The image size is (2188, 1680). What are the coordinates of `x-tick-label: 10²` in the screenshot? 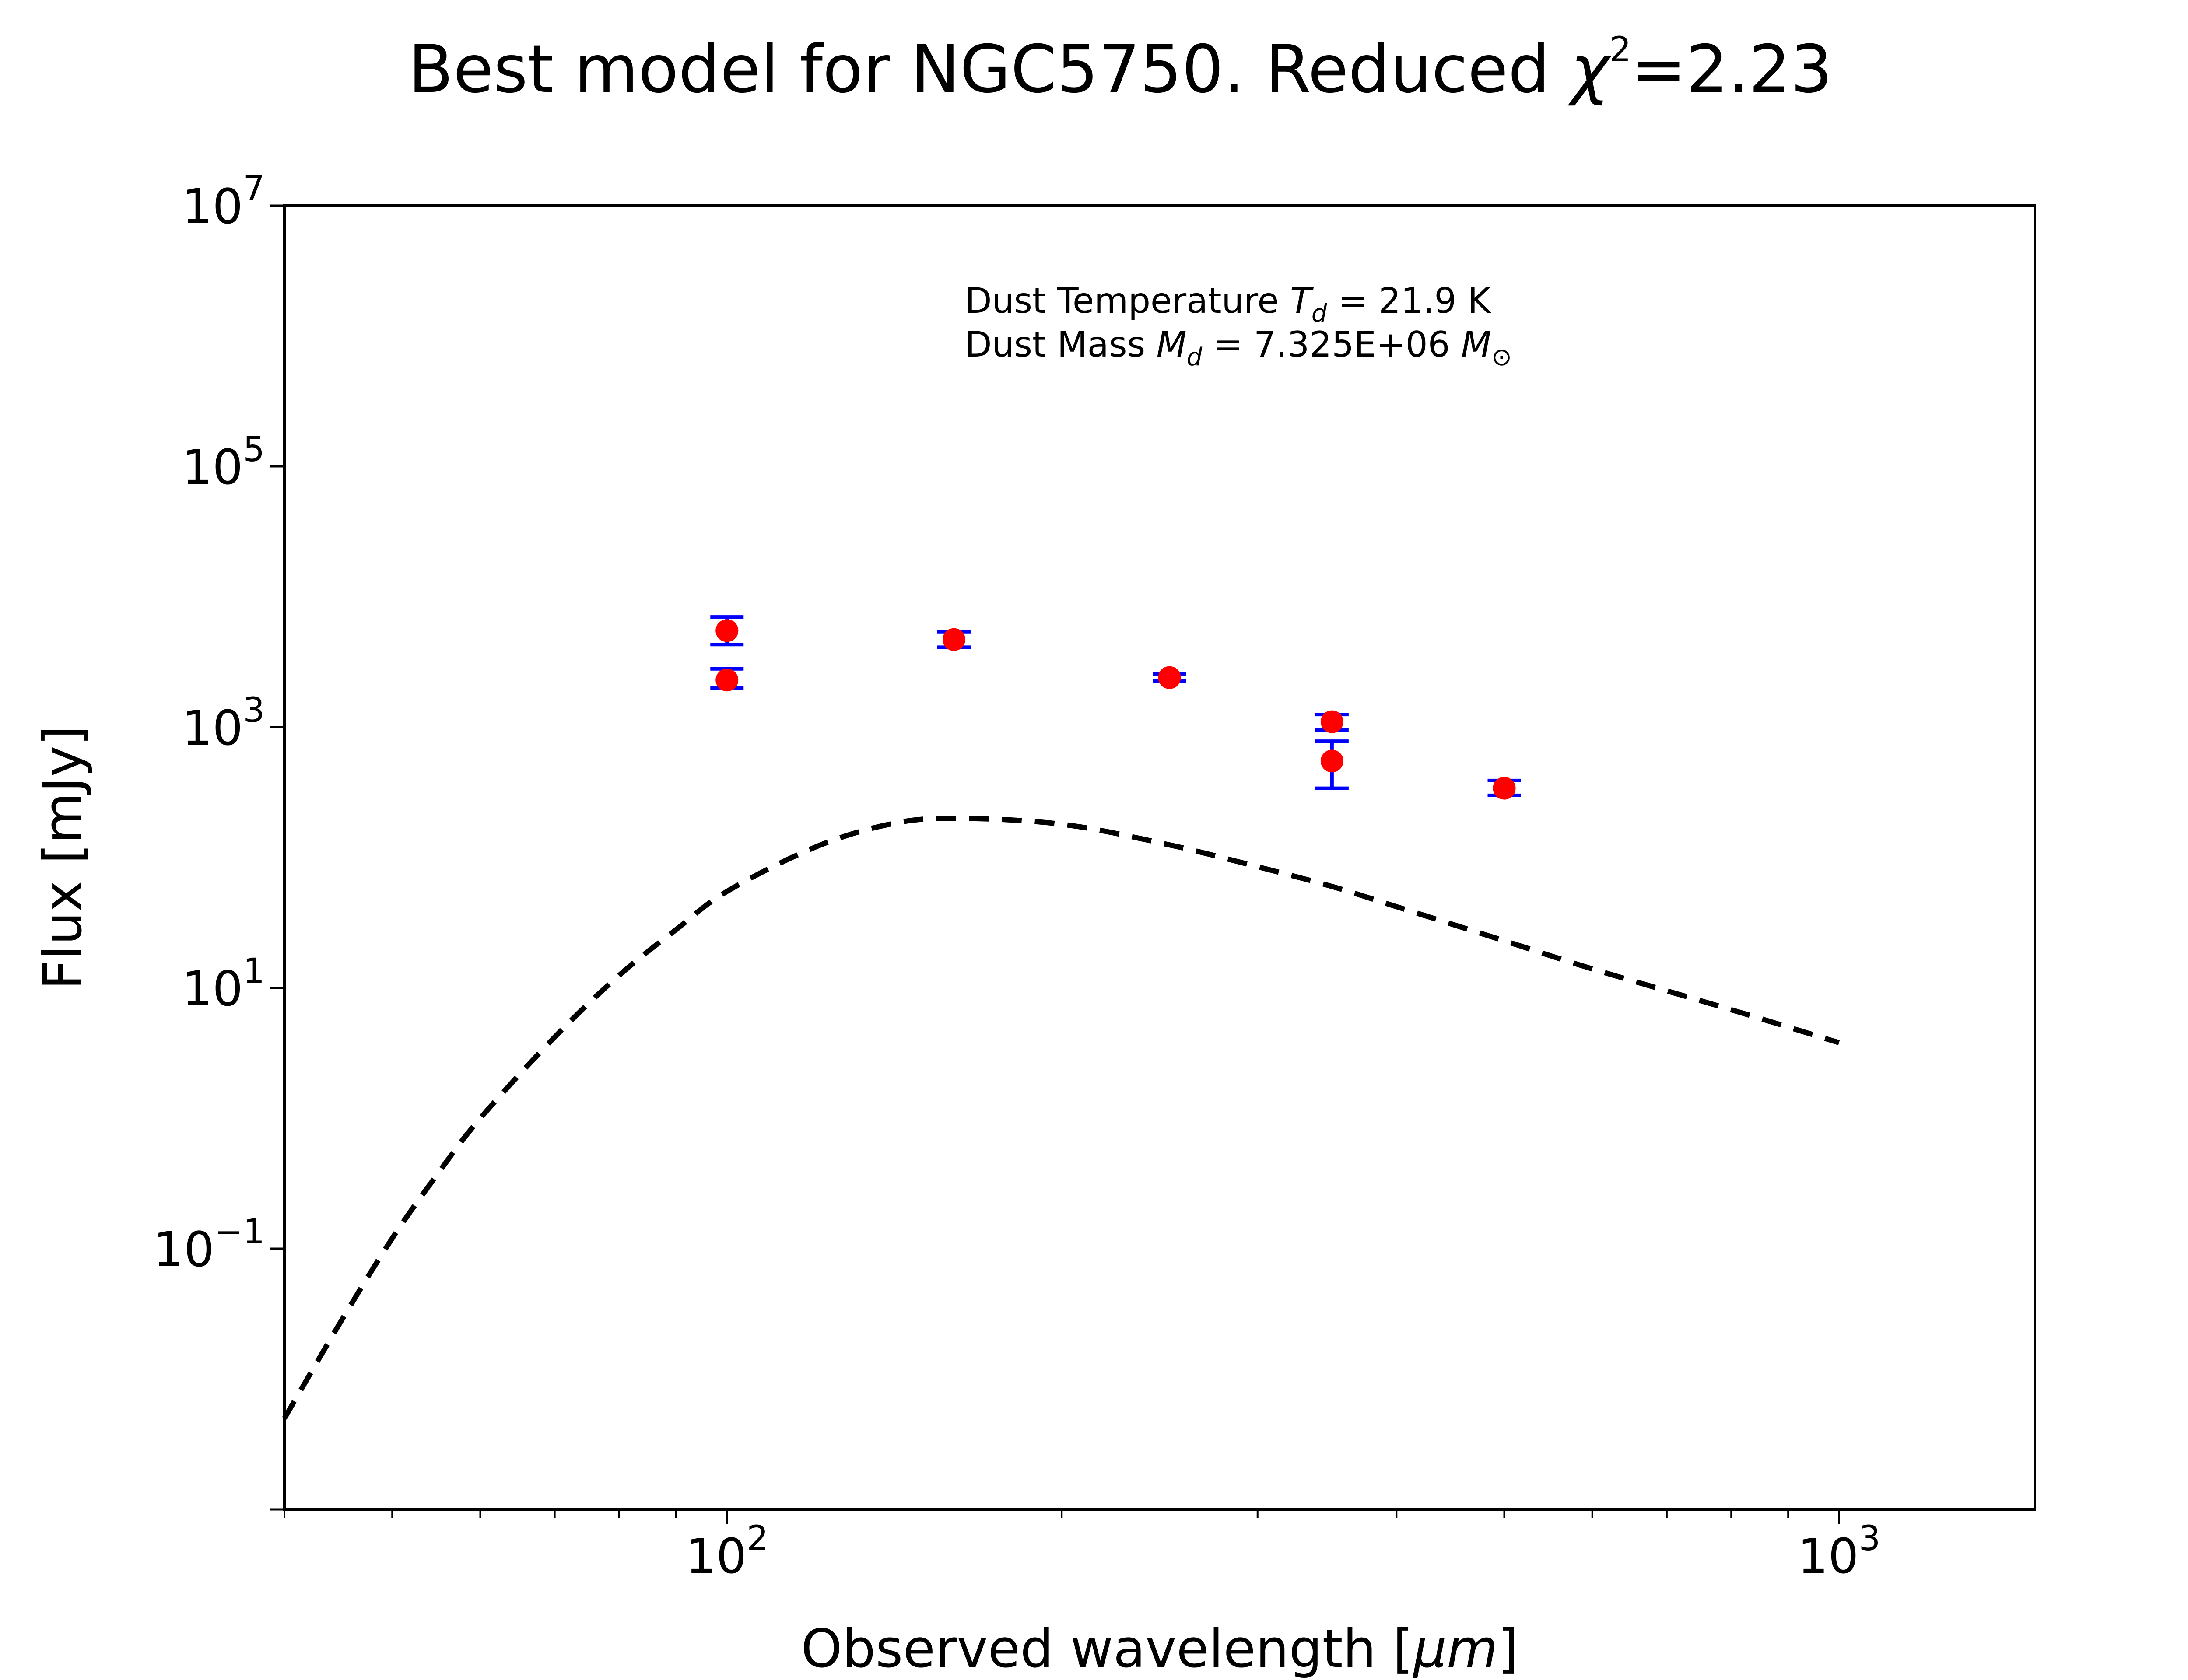 It's located at (727, 1551).